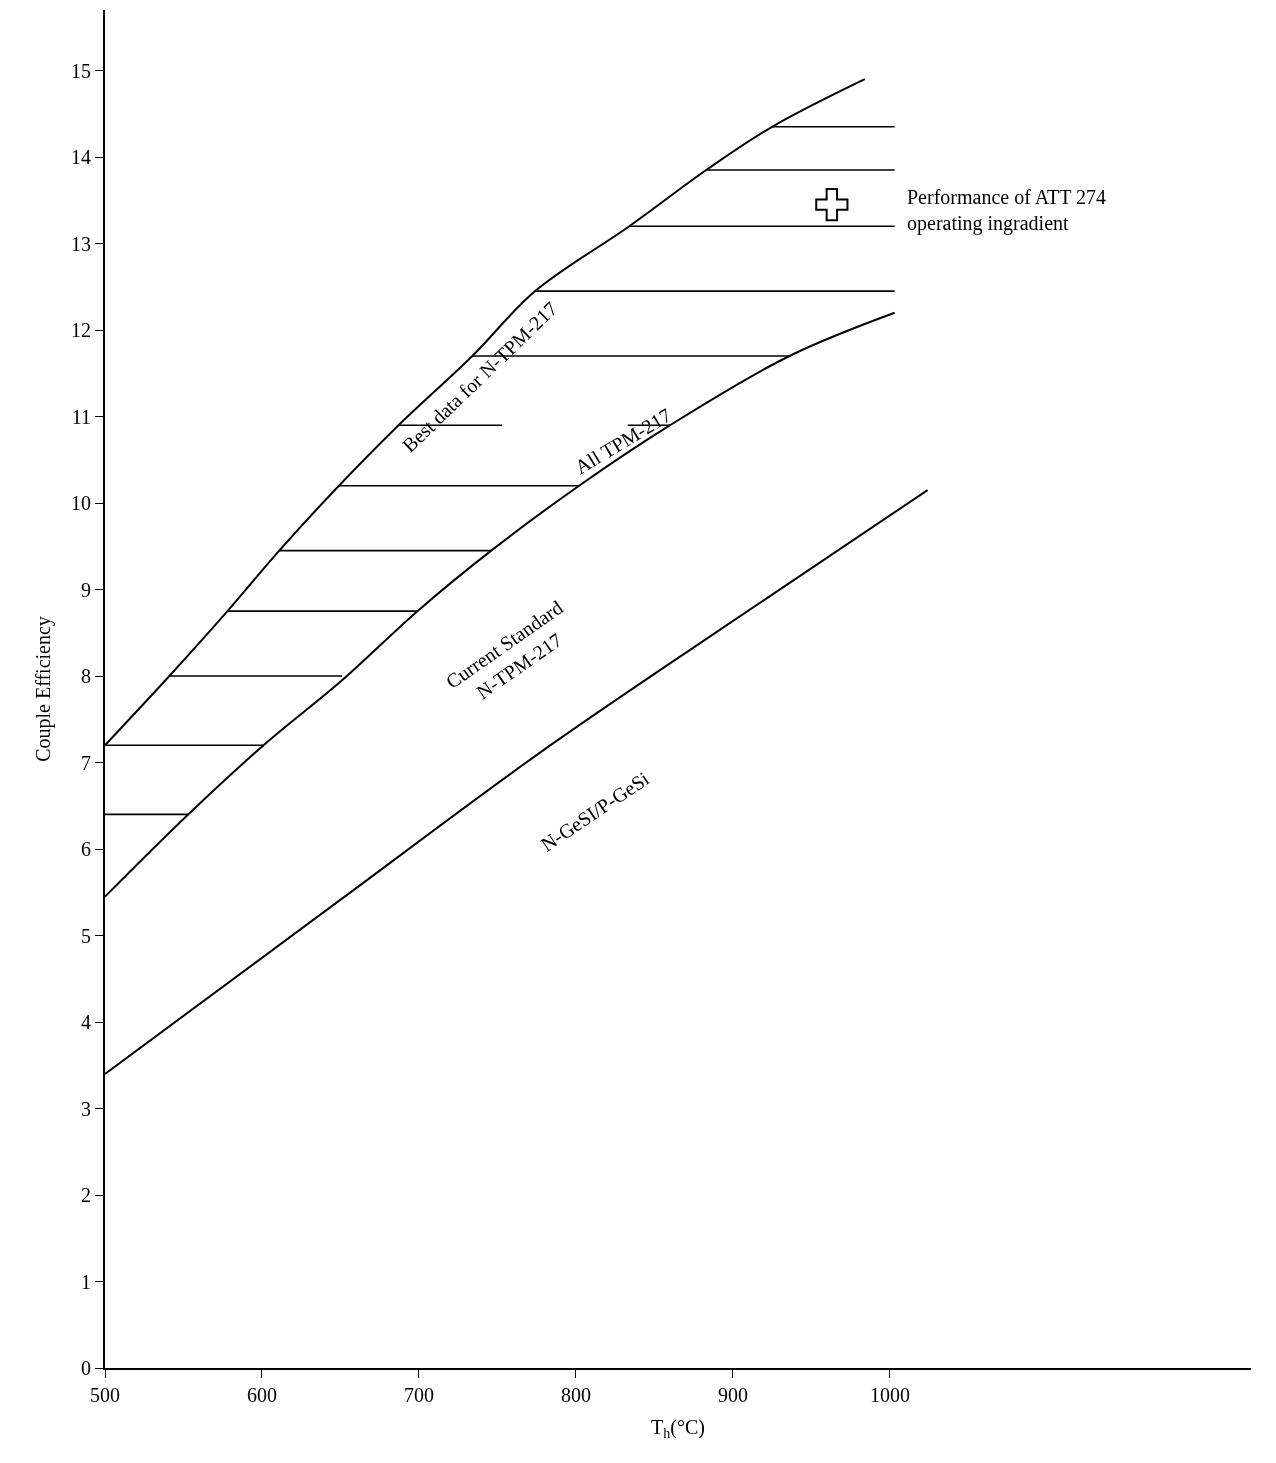 This screenshot has width=1276, height=1463. I want to click on x-tick-label: 700, so click(418, 1395).